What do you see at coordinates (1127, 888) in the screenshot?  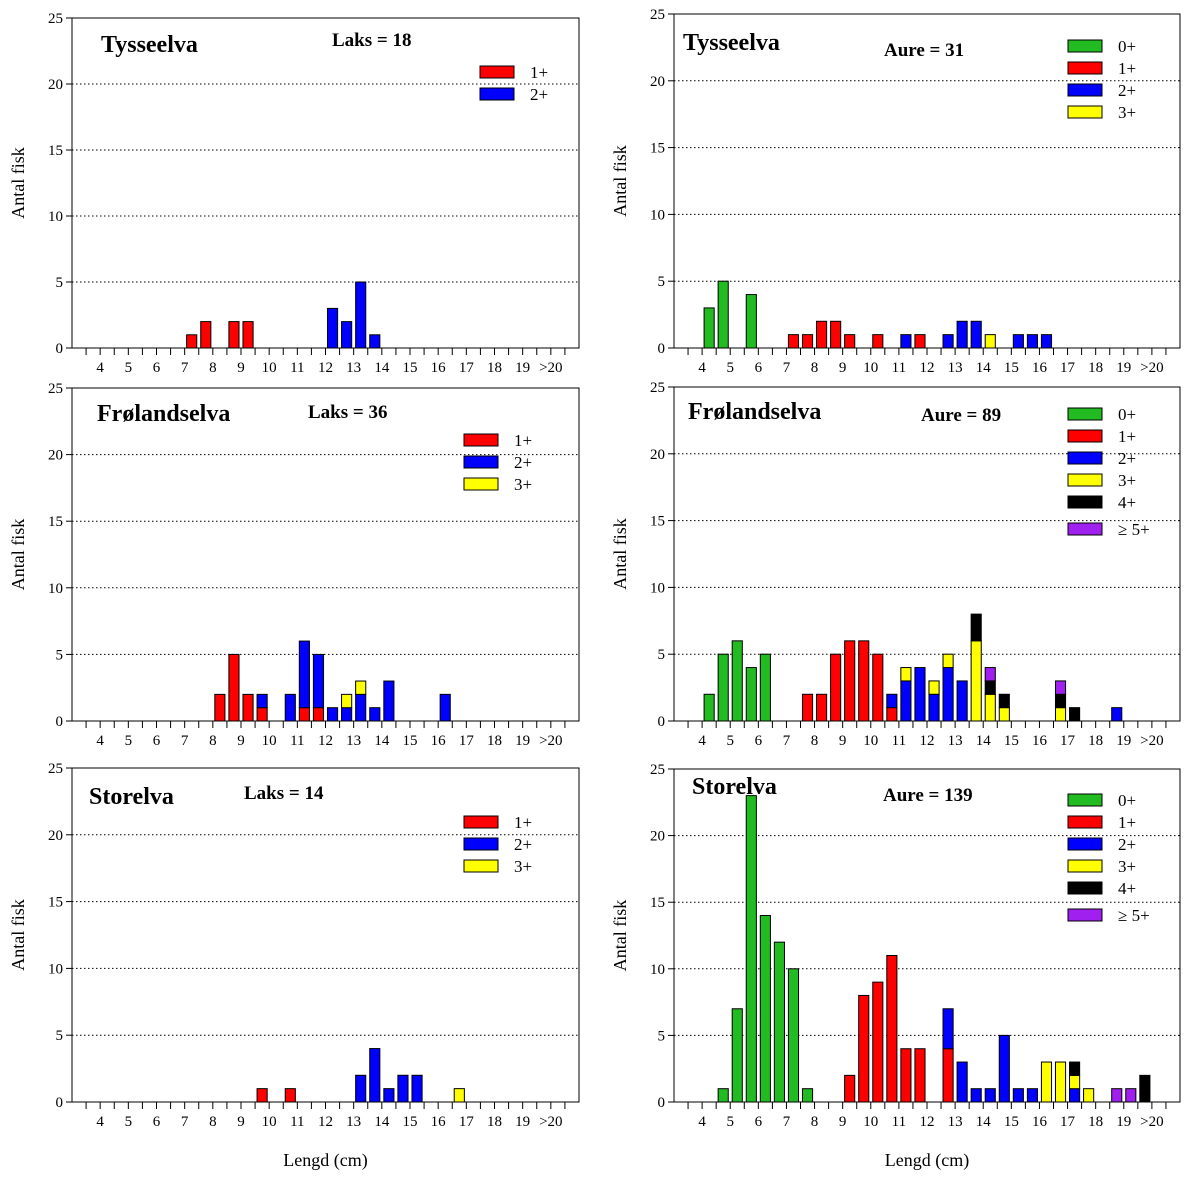 I see `legend-label: 4+` at bounding box center [1127, 888].